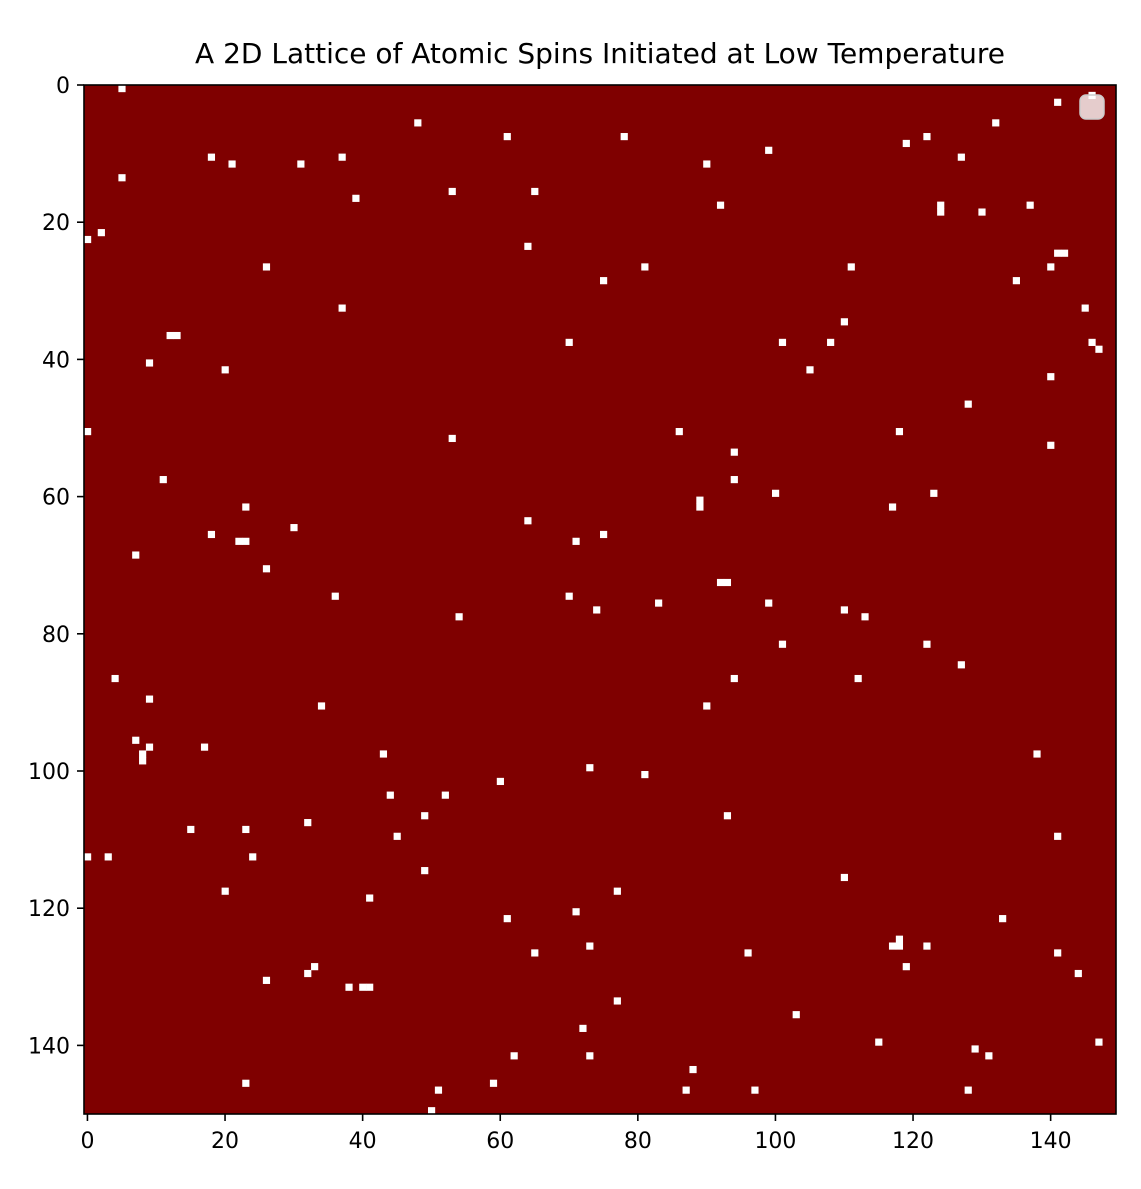 This screenshot has width=1141, height=1189. Describe the element at coordinates (63, 86) in the screenshot. I see `y-tick-label: 0` at that location.